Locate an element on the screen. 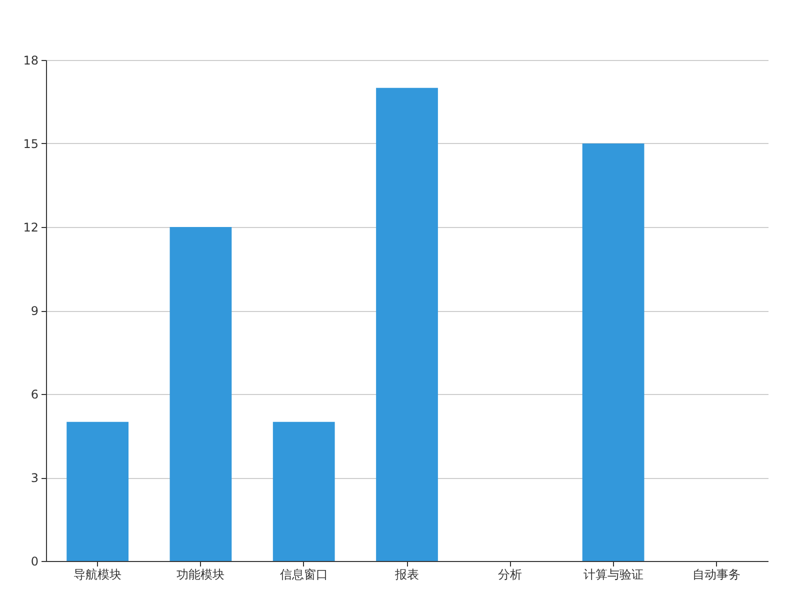 The height and width of the screenshot is (600, 800). x-tick-label: 信息窗口 is located at coordinates (304, 575).